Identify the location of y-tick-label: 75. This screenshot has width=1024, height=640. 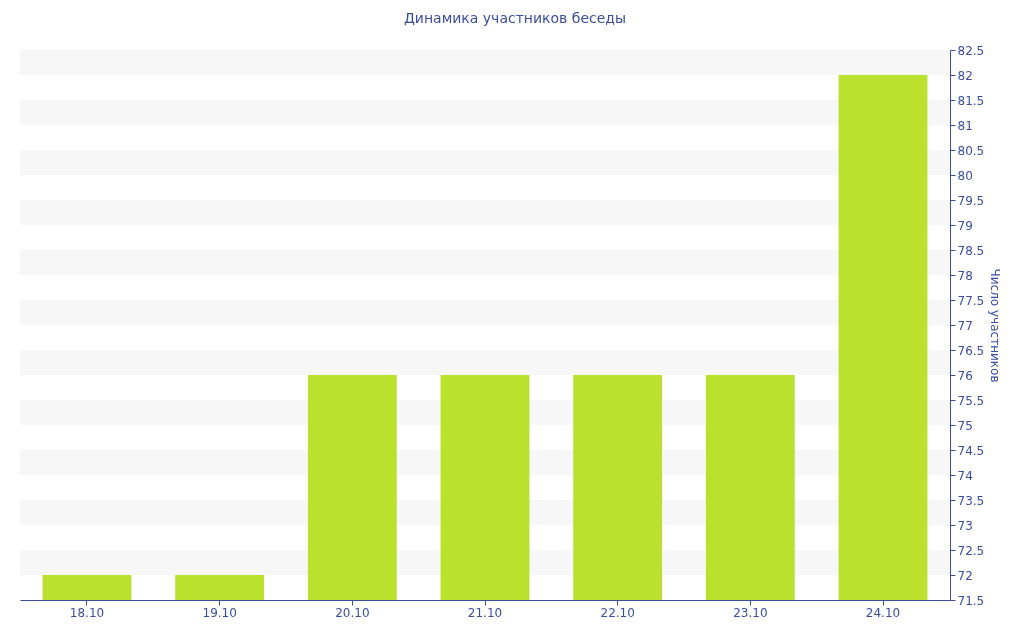
(965, 425).